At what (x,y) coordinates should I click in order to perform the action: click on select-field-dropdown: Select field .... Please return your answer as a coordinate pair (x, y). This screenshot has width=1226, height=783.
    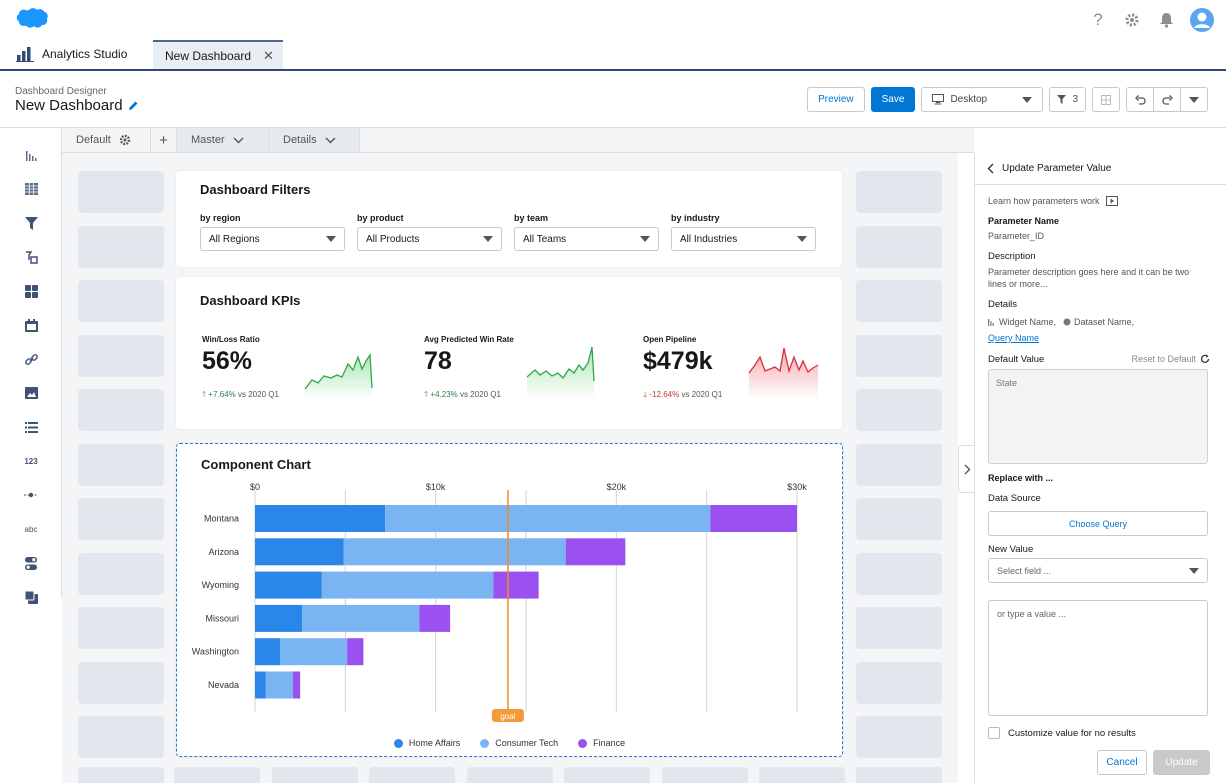
    Looking at the image, I should click on (1098, 570).